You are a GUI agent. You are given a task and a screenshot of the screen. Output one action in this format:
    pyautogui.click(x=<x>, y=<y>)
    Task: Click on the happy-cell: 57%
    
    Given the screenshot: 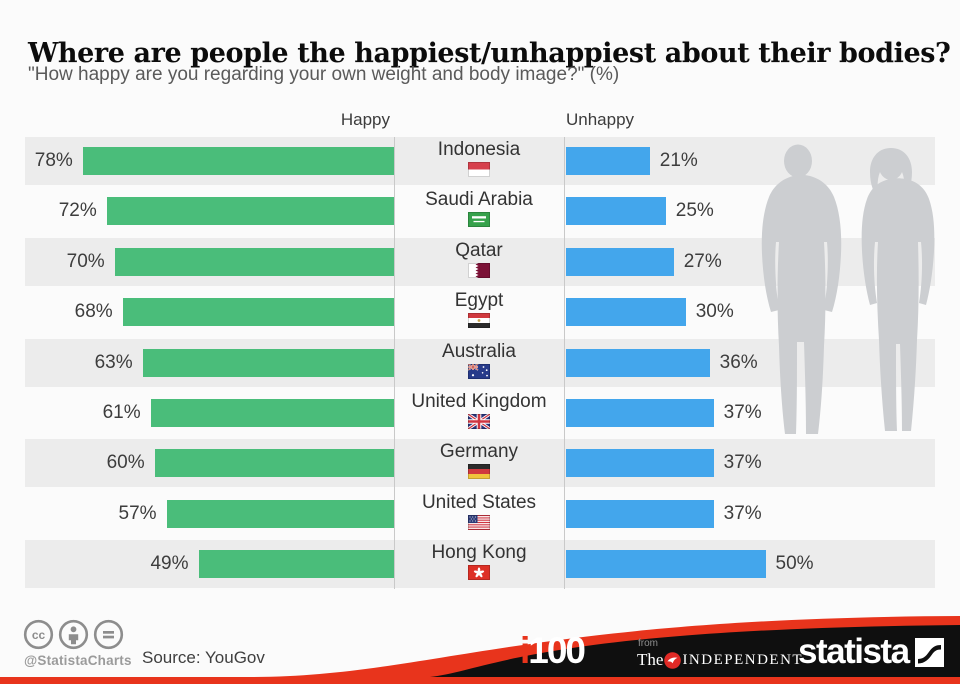 What is the action you would take?
    pyautogui.click(x=209, y=514)
    